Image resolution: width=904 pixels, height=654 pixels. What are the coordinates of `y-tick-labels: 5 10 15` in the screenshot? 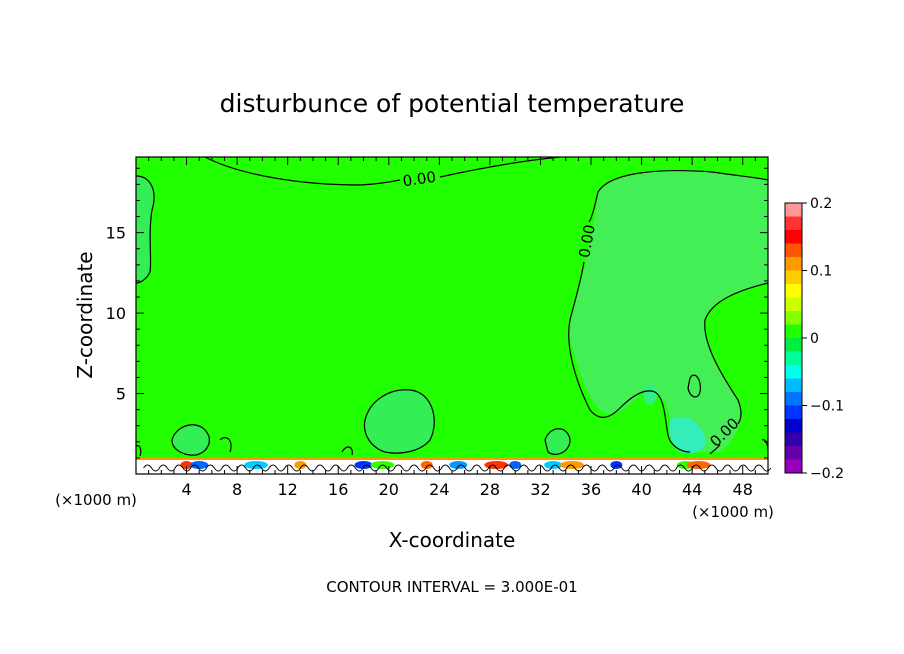 It's located at (116, 314).